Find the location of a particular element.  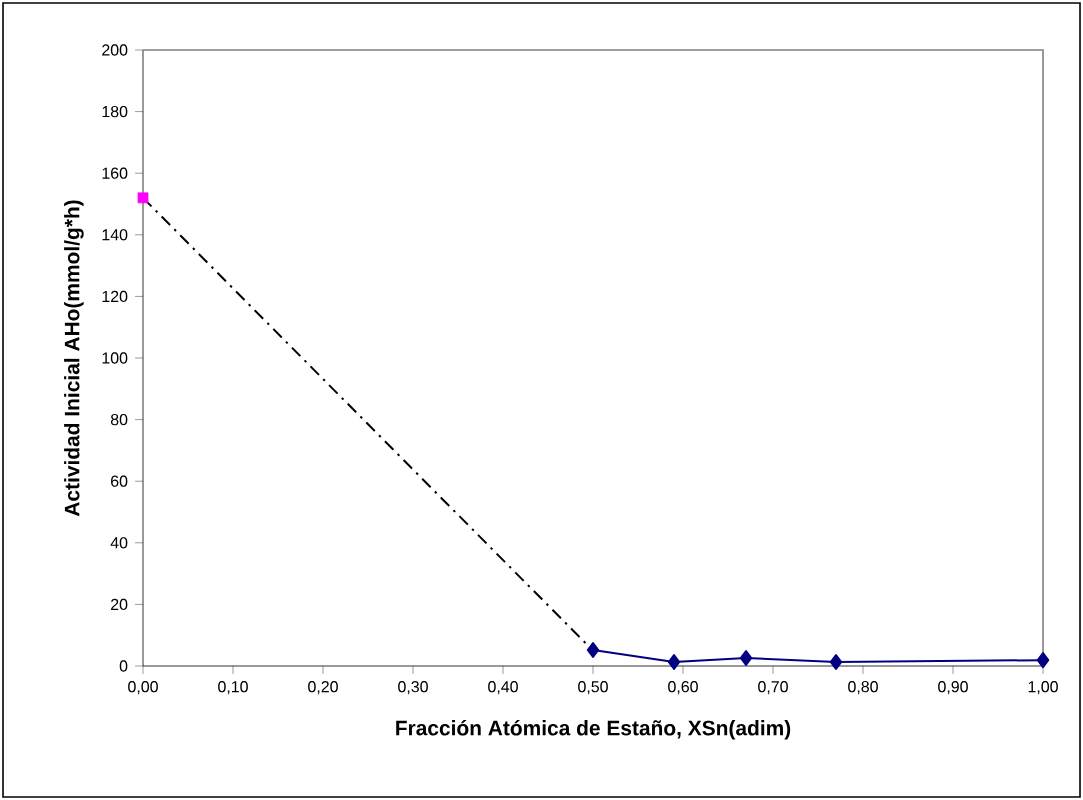

y-tick-label: 0 is located at coordinates (123, 666).